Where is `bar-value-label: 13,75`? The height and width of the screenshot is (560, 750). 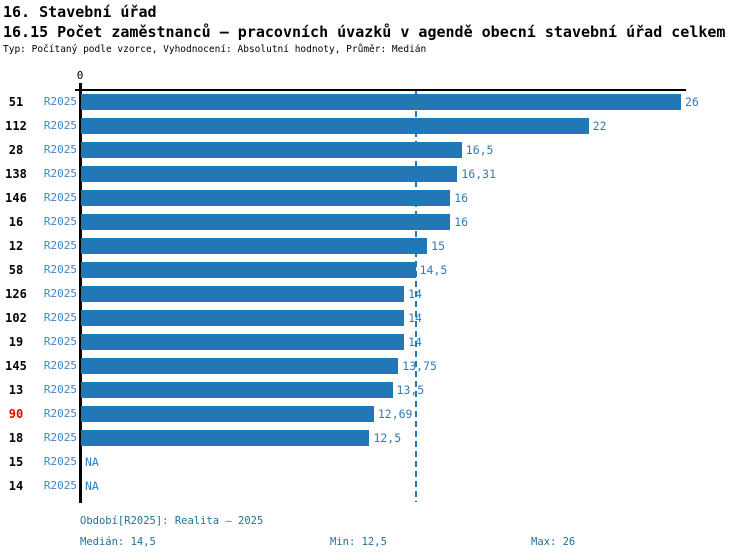 bar-value-label: 13,75 is located at coordinates (419, 366).